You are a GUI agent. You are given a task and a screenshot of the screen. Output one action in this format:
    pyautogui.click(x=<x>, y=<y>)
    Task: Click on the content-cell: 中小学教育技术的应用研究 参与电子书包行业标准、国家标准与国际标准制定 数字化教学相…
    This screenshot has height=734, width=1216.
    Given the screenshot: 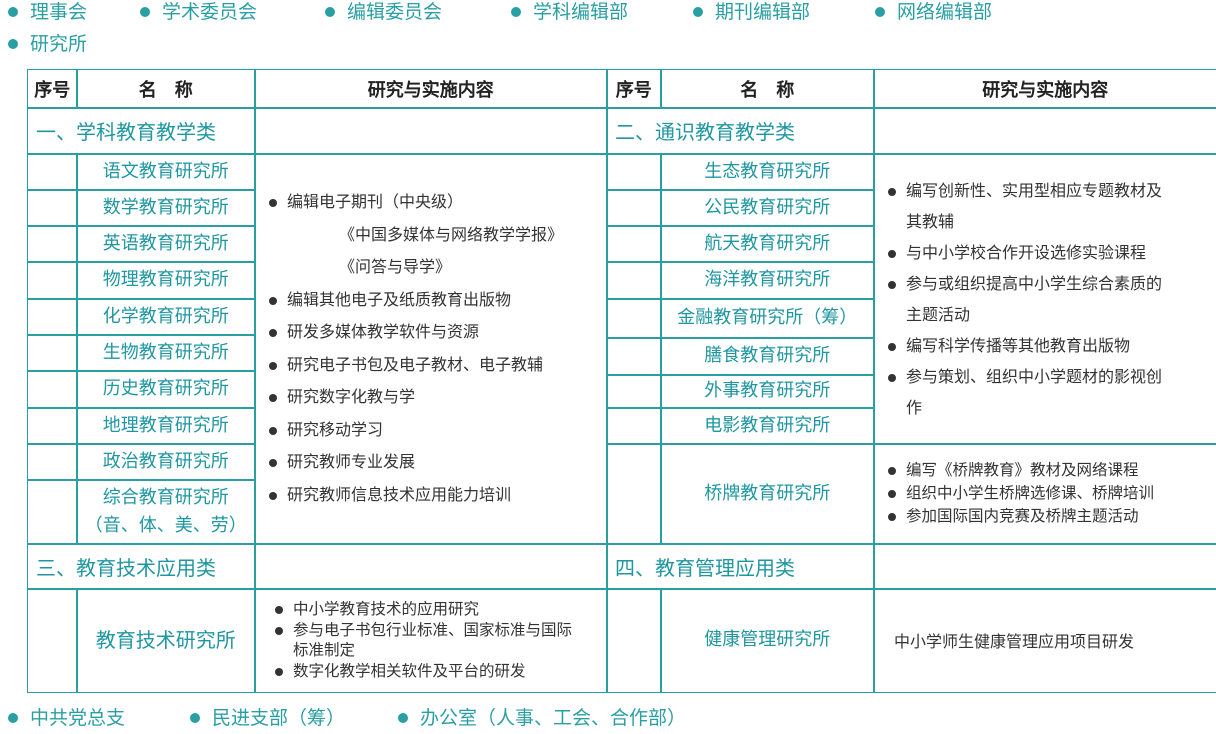 What is the action you would take?
    pyautogui.click(x=431, y=640)
    